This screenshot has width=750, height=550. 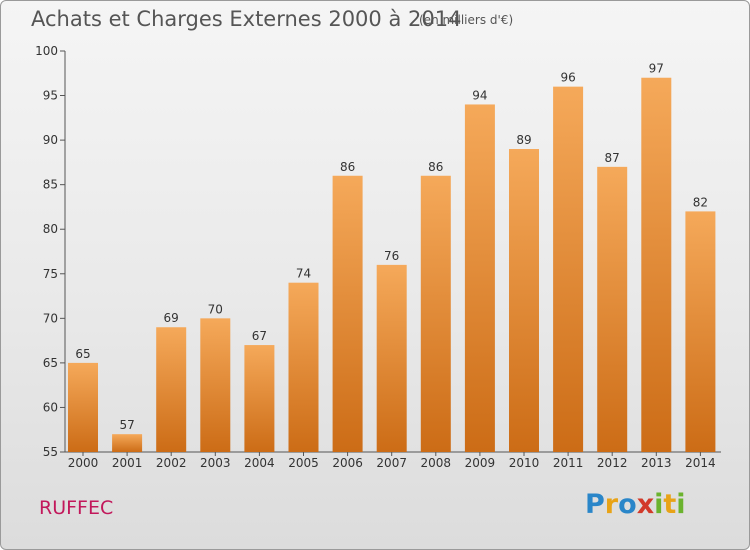 What do you see at coordinates (627, 504) in the screenshot?
I see `logo-letter: o` at bounding box center [627, 504].